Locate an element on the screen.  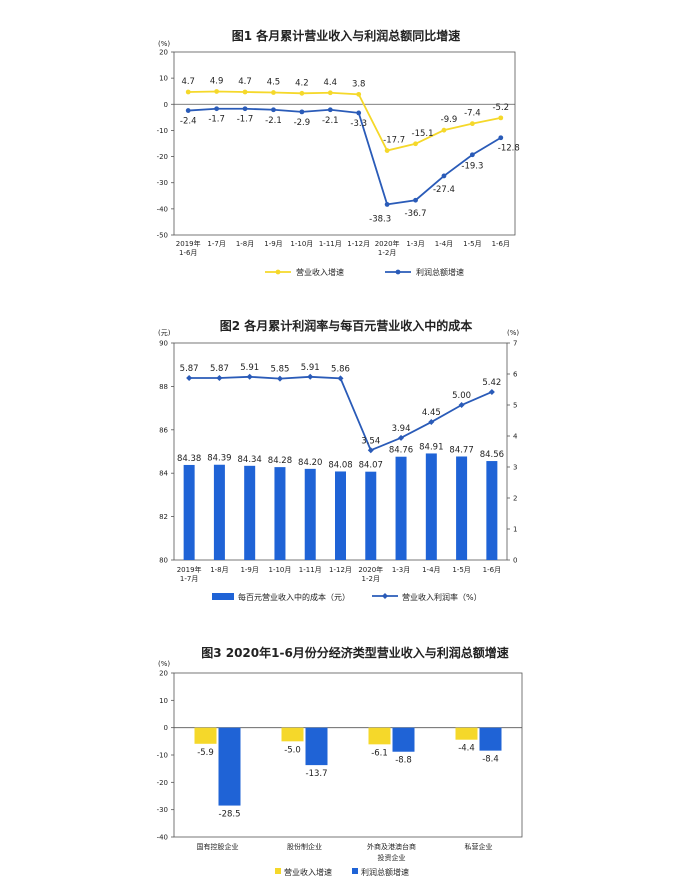
margin-line is located at coordinates (341, 413).